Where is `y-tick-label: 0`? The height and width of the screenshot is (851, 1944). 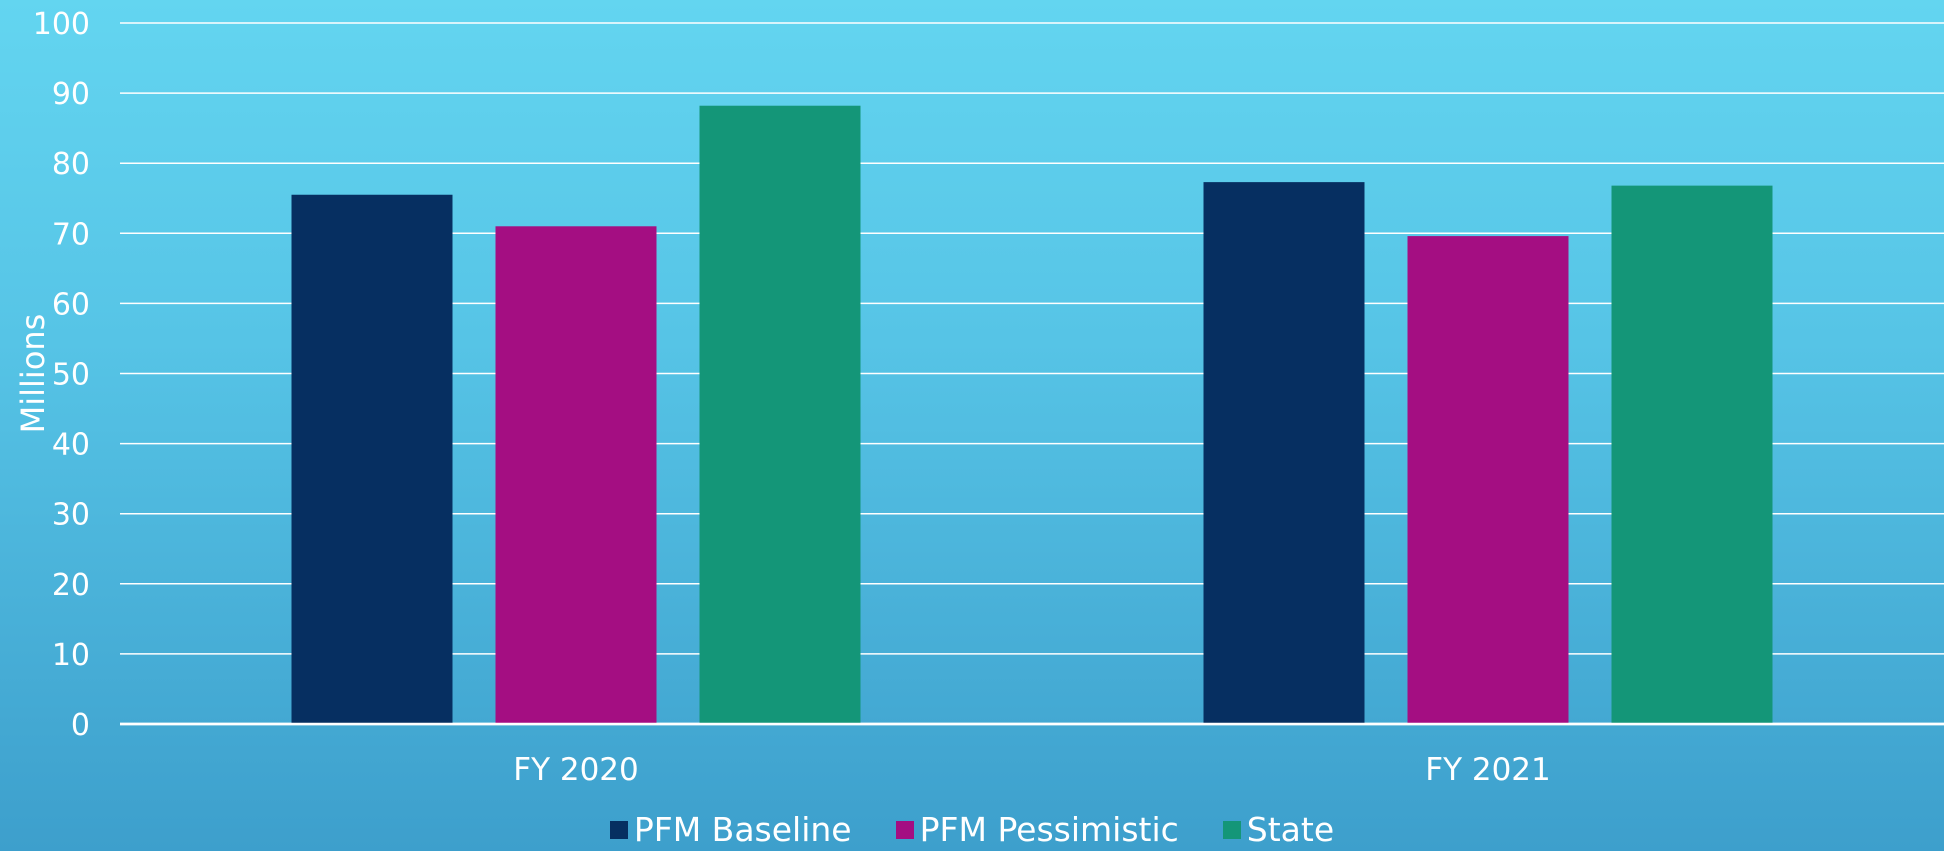 y-tick-label: 0 is located at coordinates (80, 725).